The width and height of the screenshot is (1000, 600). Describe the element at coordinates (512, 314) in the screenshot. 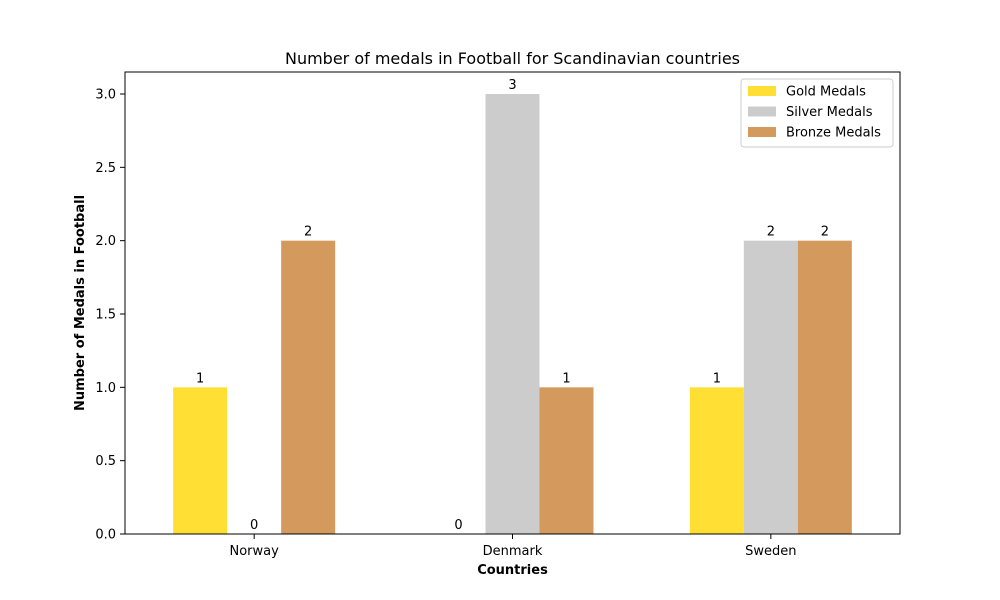

I see `bar-silver-medals-denmark` at that location.